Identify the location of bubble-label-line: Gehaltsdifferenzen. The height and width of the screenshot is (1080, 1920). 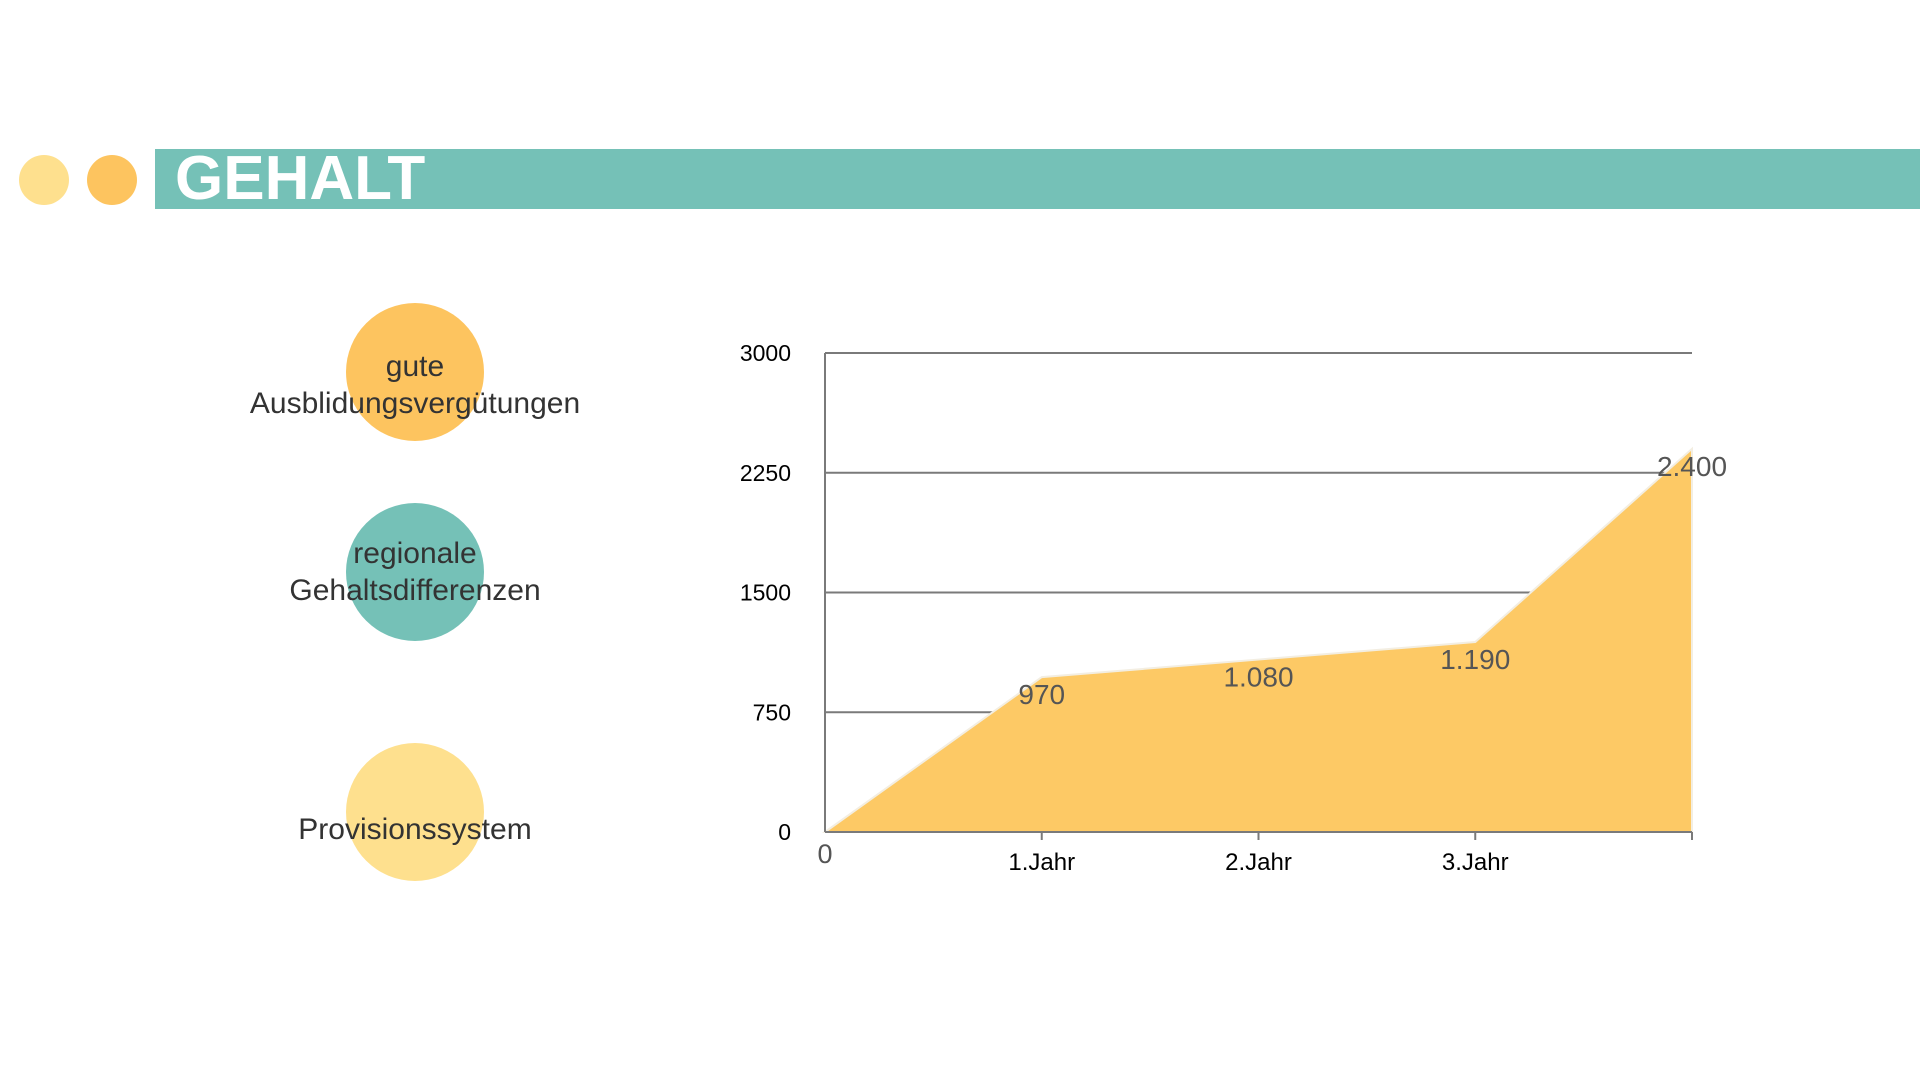
(415, 590).